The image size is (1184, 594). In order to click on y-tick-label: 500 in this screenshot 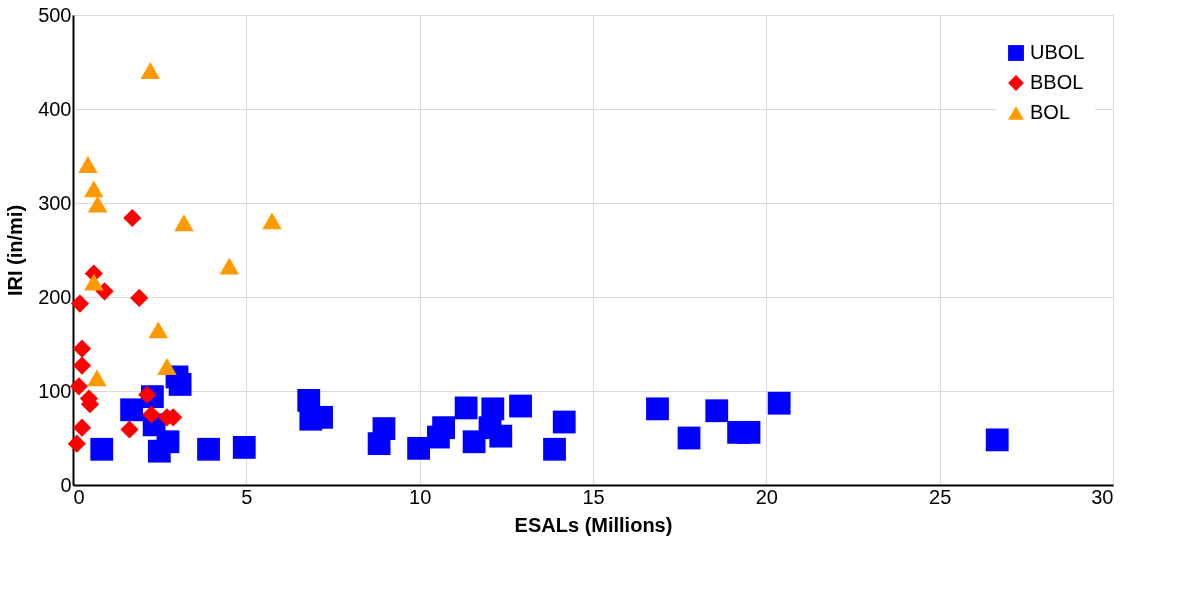, I will do `click(55, 14)`.